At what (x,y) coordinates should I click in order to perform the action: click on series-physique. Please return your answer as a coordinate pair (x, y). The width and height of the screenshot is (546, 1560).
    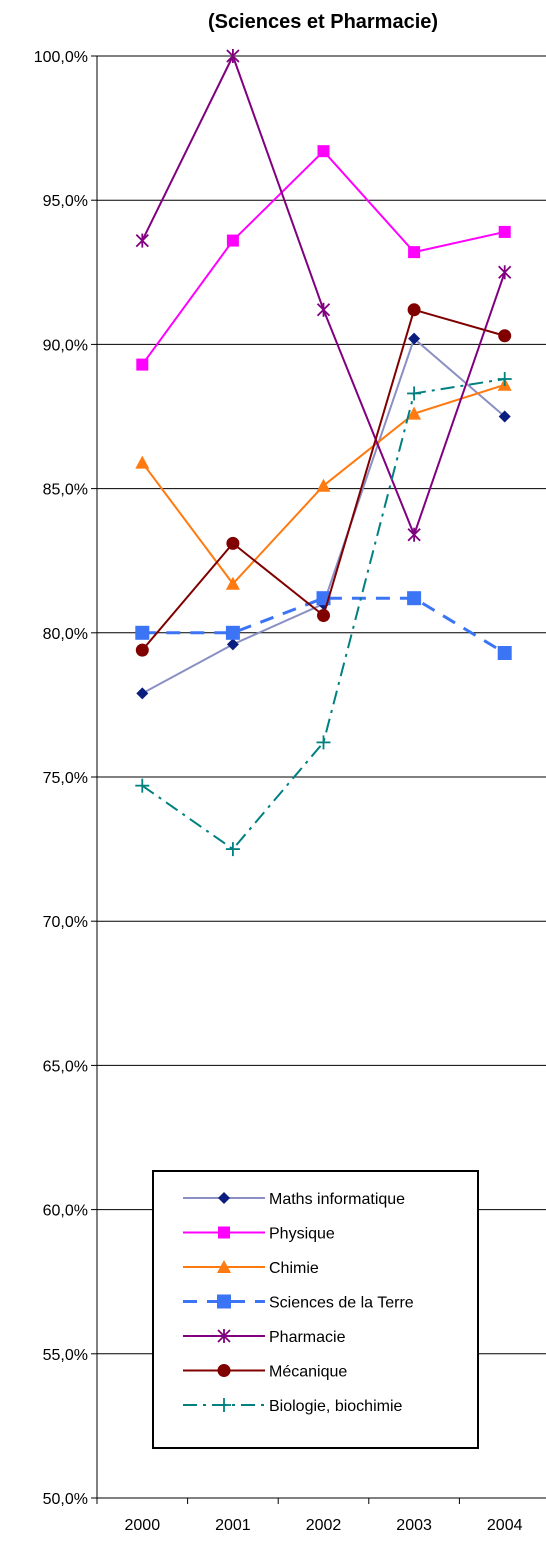
    Looking at the image, I should click on (323, 258).